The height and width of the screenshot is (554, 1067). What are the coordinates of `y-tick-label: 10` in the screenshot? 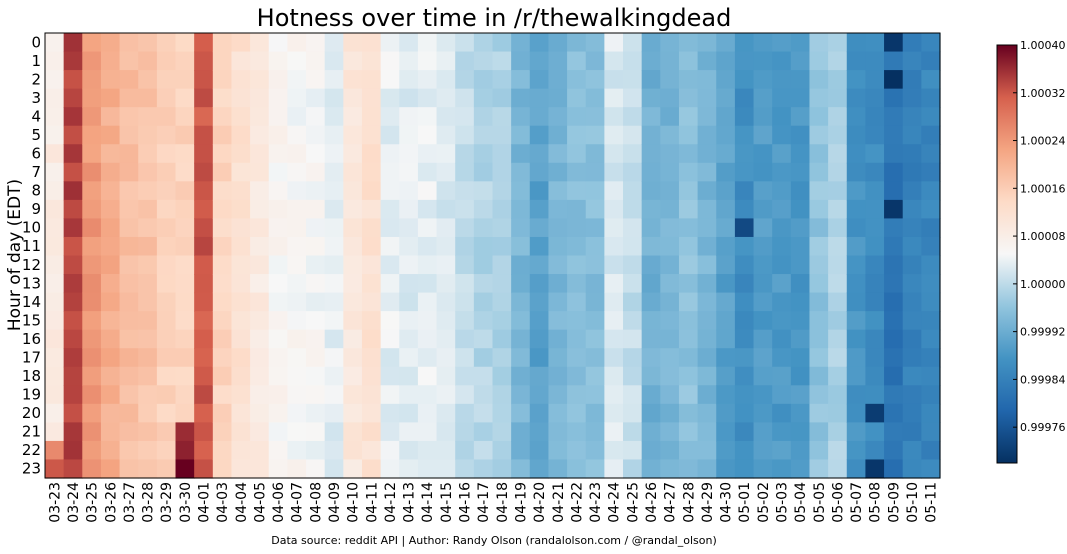 It's located at (31, 228).